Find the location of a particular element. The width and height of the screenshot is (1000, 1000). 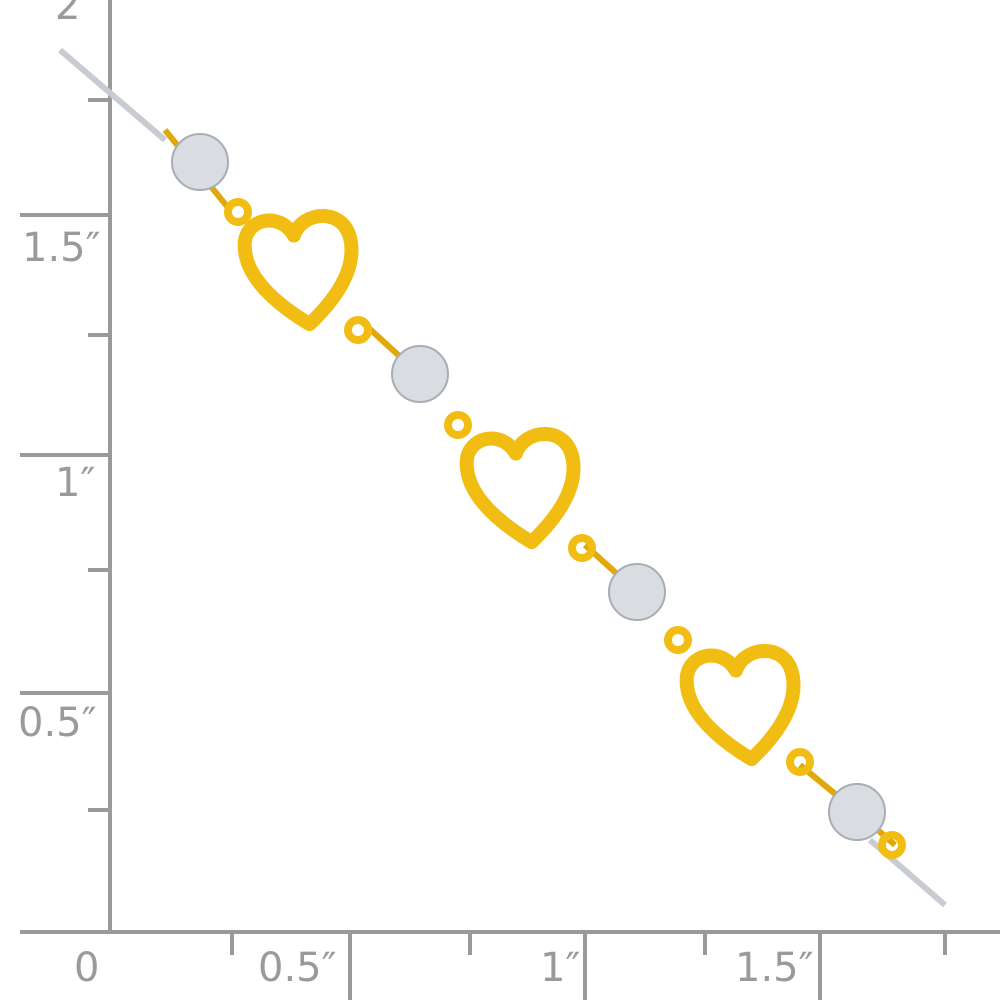

ruler-label-1: 1″ is located at coordinates (75, 483).